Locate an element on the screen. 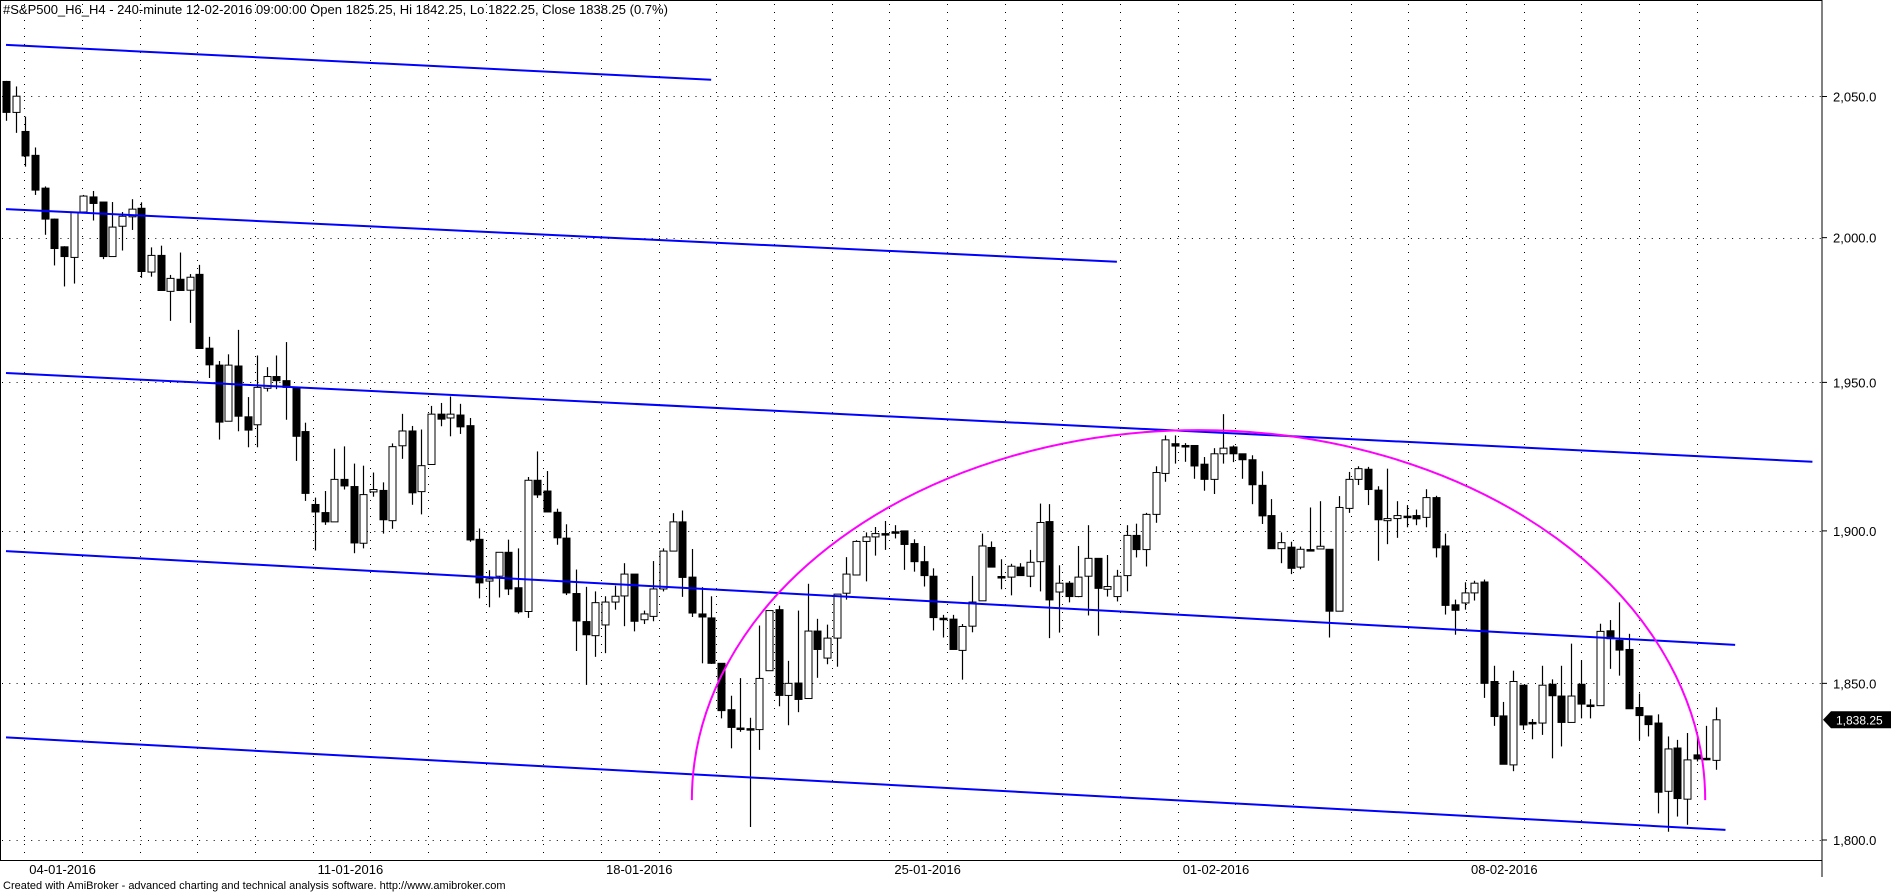 This screenshot has width=1891, height=892. y-tick-label: 2,000.0 is located at coordinates (1854, 238).